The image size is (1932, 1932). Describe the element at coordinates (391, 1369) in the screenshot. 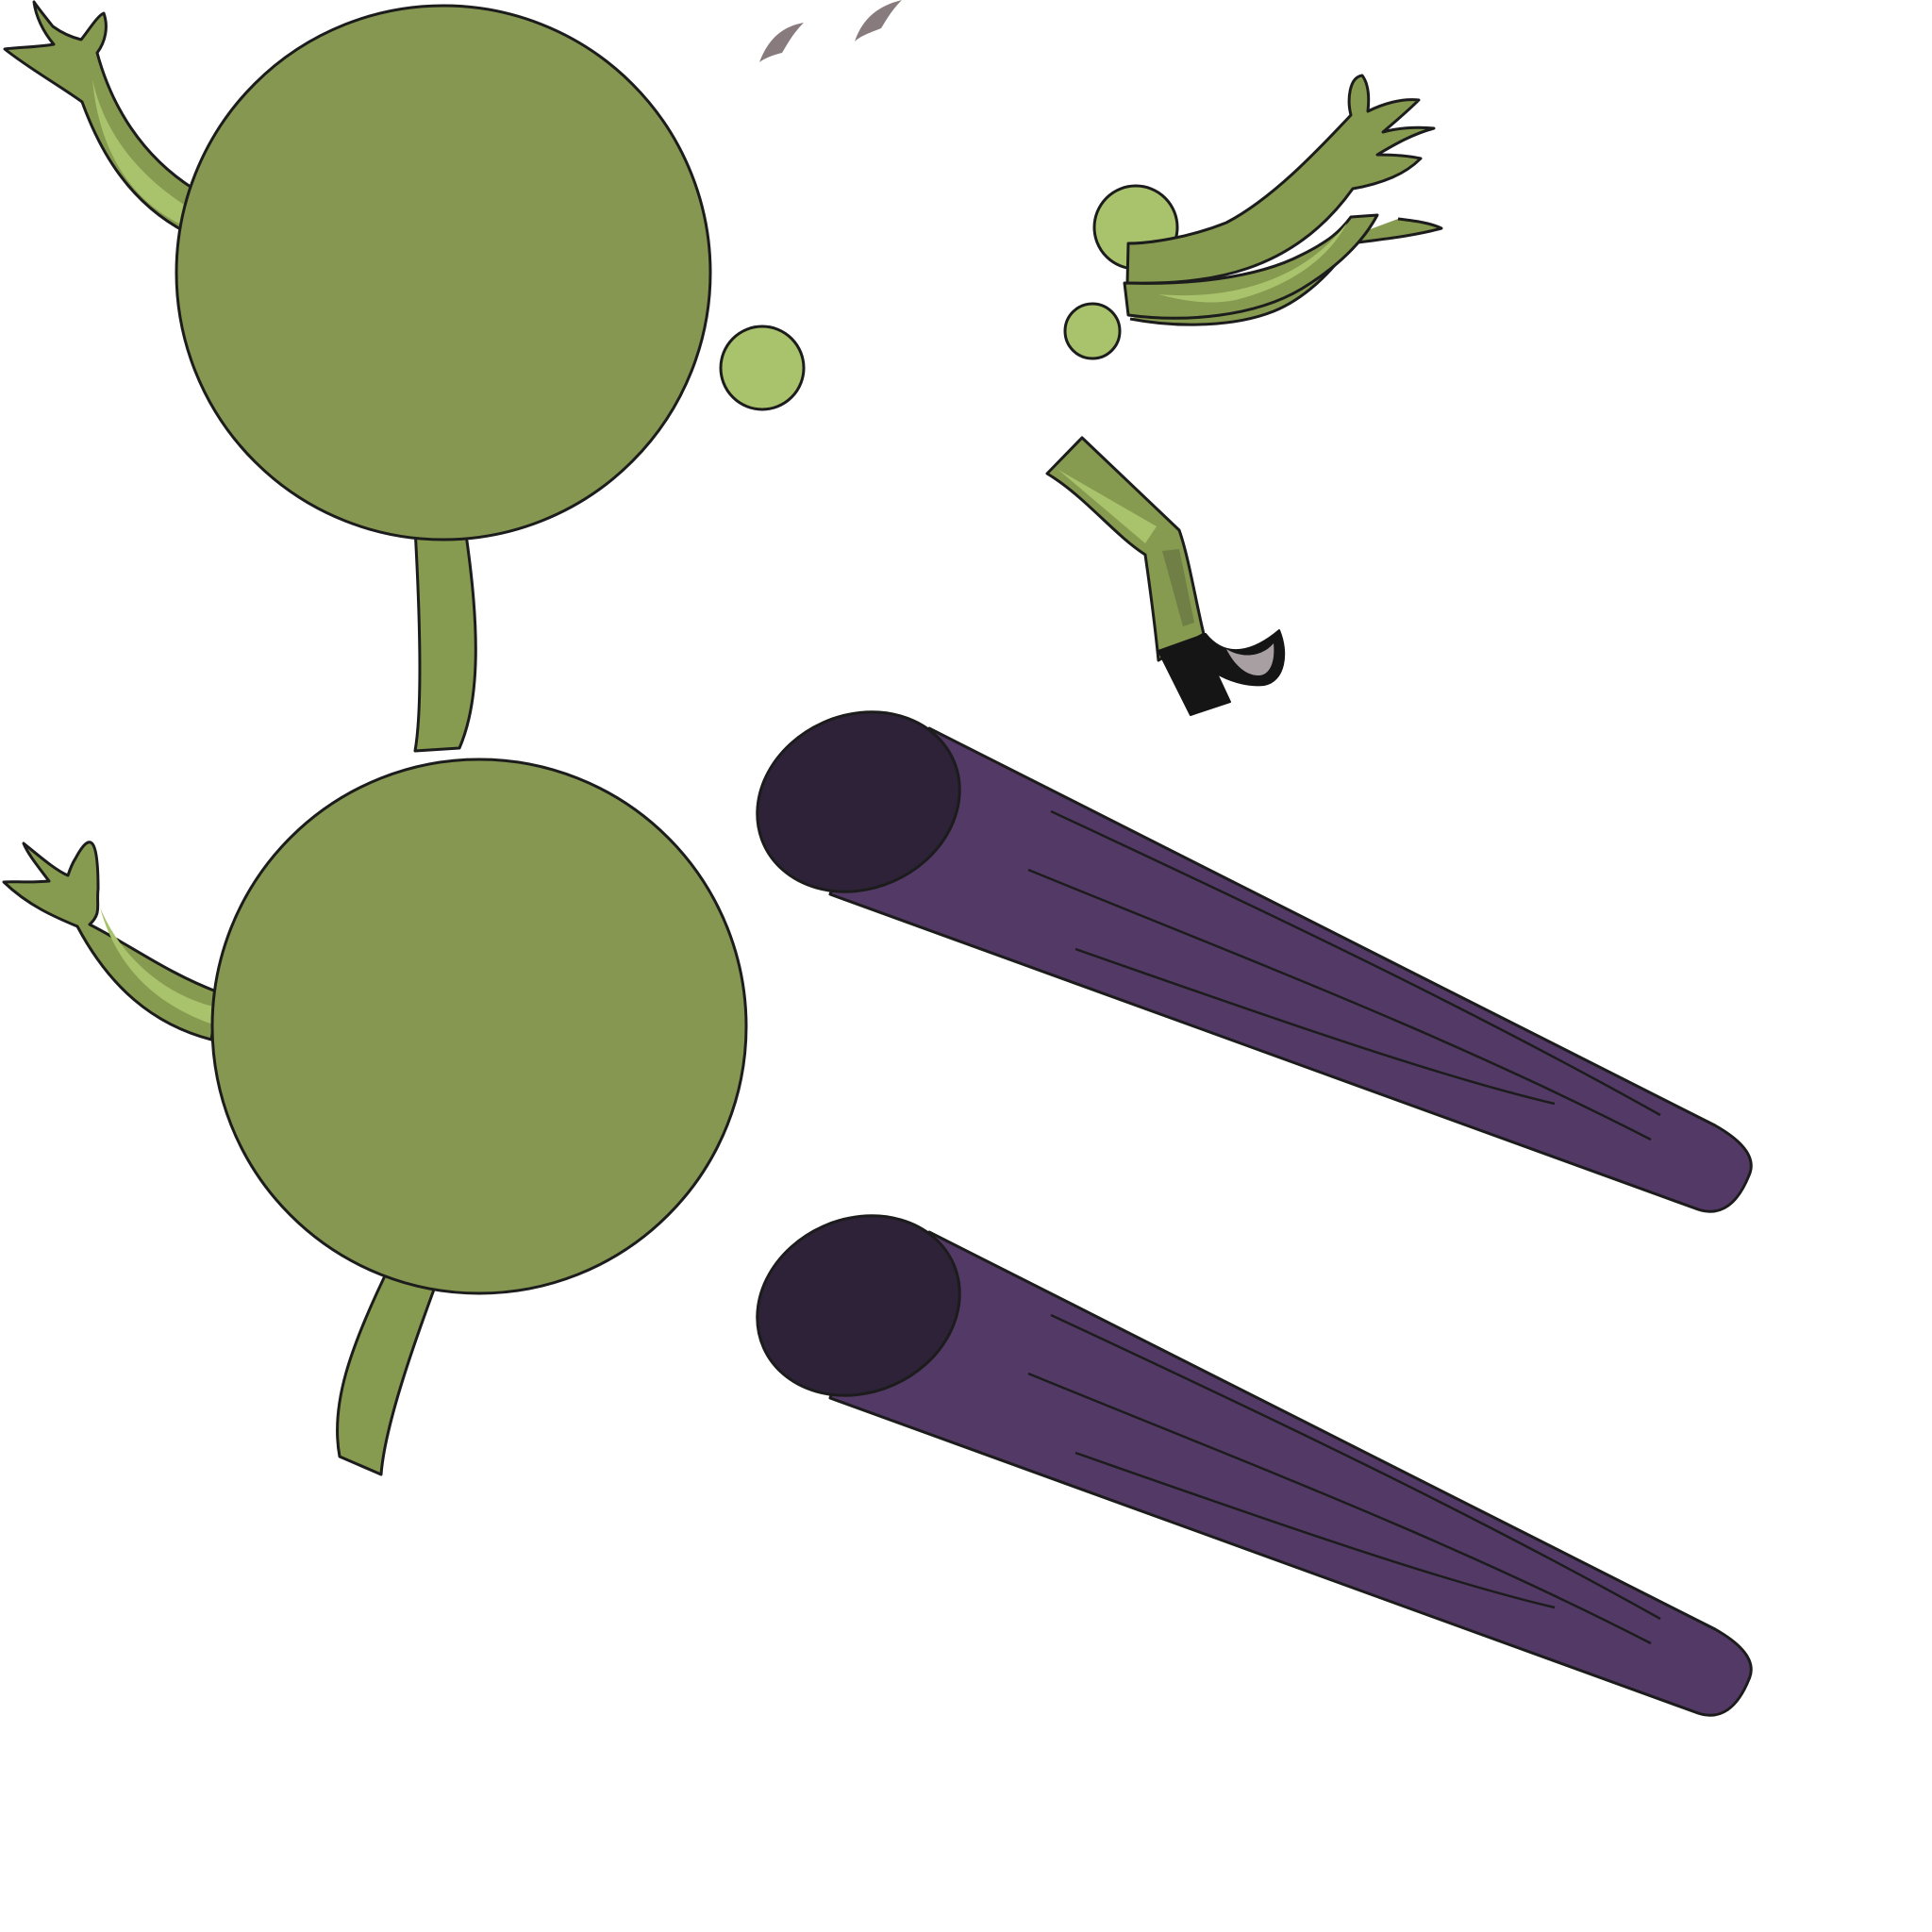

I see `bottom-leg` at that location.